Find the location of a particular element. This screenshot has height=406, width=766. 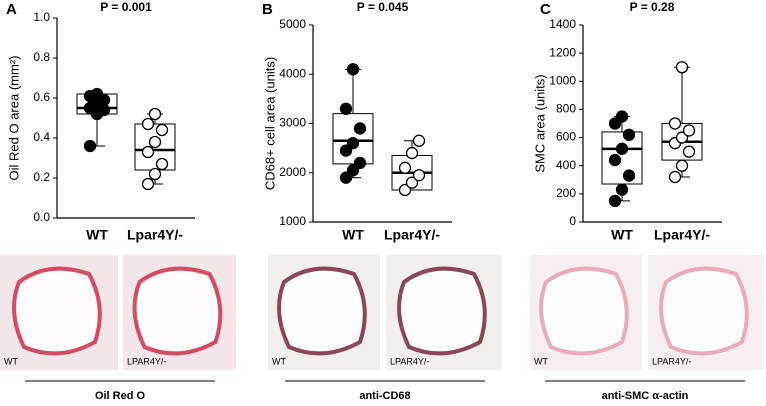

y-tick-label: 600 is located at coordinates (566, 137).